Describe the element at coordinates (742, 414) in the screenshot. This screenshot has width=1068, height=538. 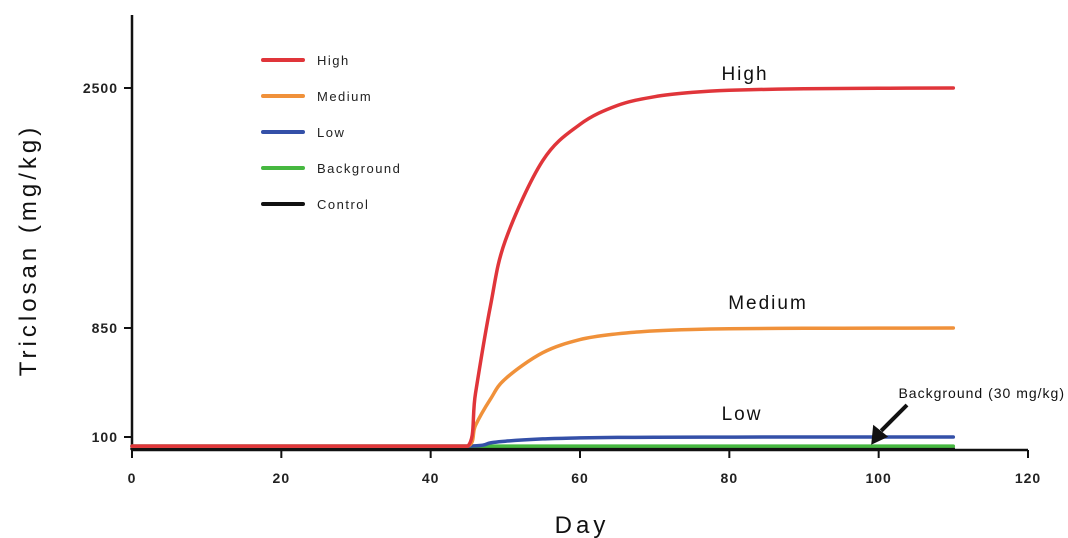
I see `annotation-low: Low` at that location.